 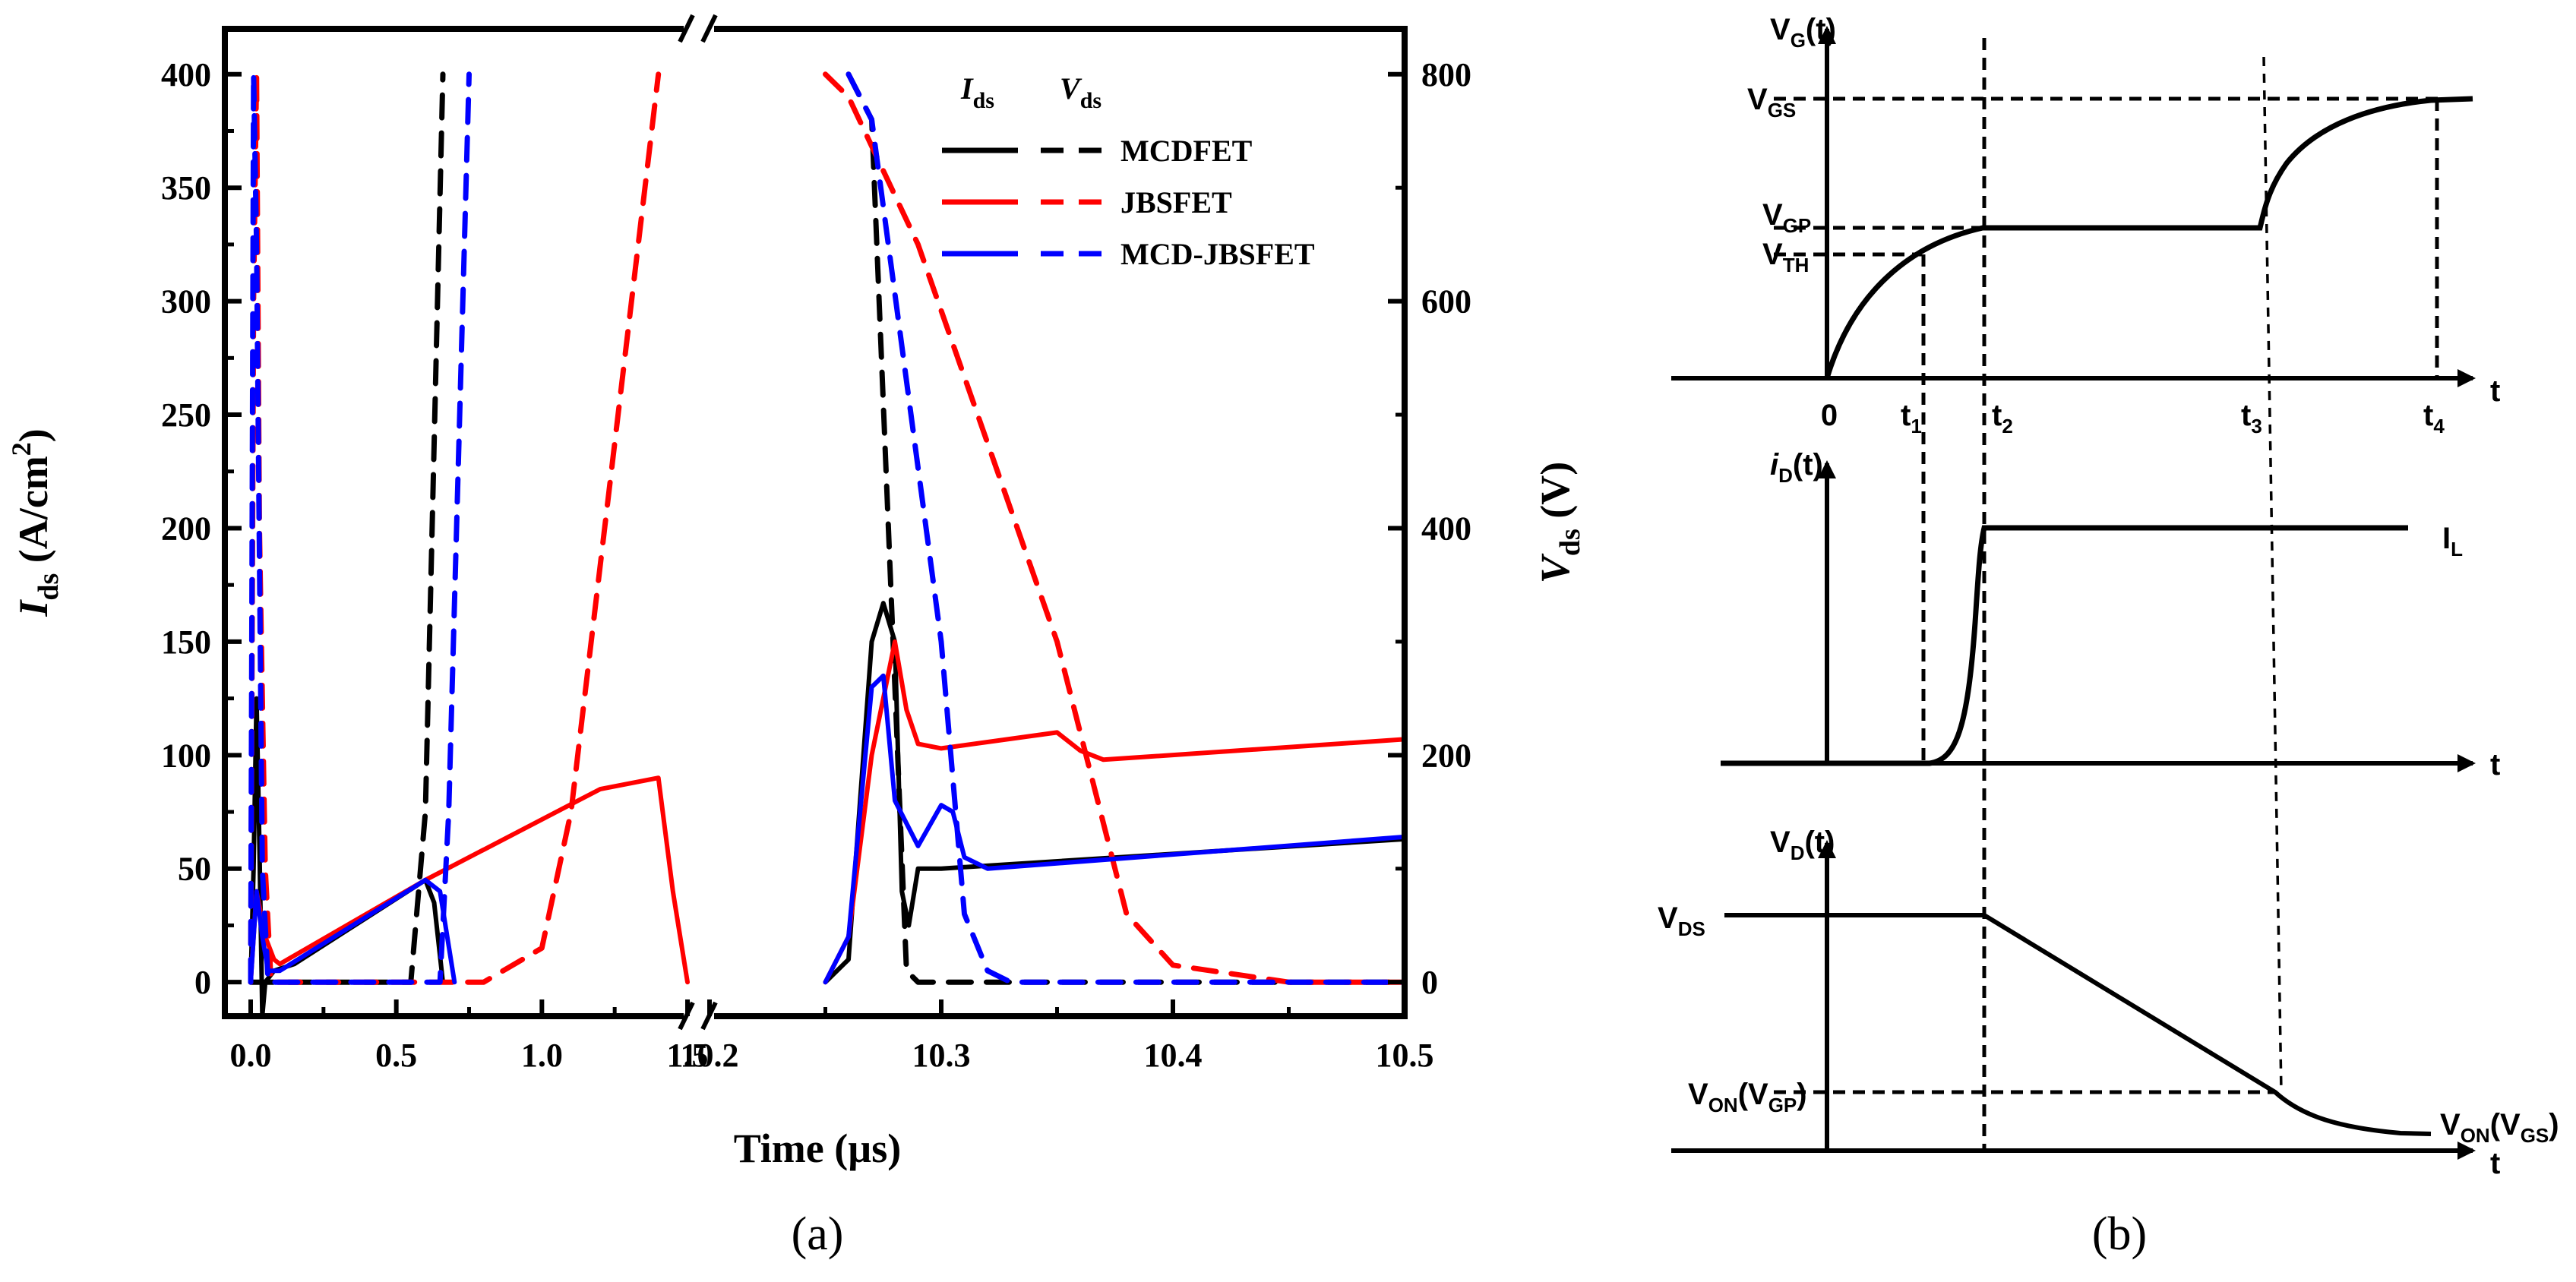 I want to click on svg-text: VON(VGS), so click(x=2499, y=1127).